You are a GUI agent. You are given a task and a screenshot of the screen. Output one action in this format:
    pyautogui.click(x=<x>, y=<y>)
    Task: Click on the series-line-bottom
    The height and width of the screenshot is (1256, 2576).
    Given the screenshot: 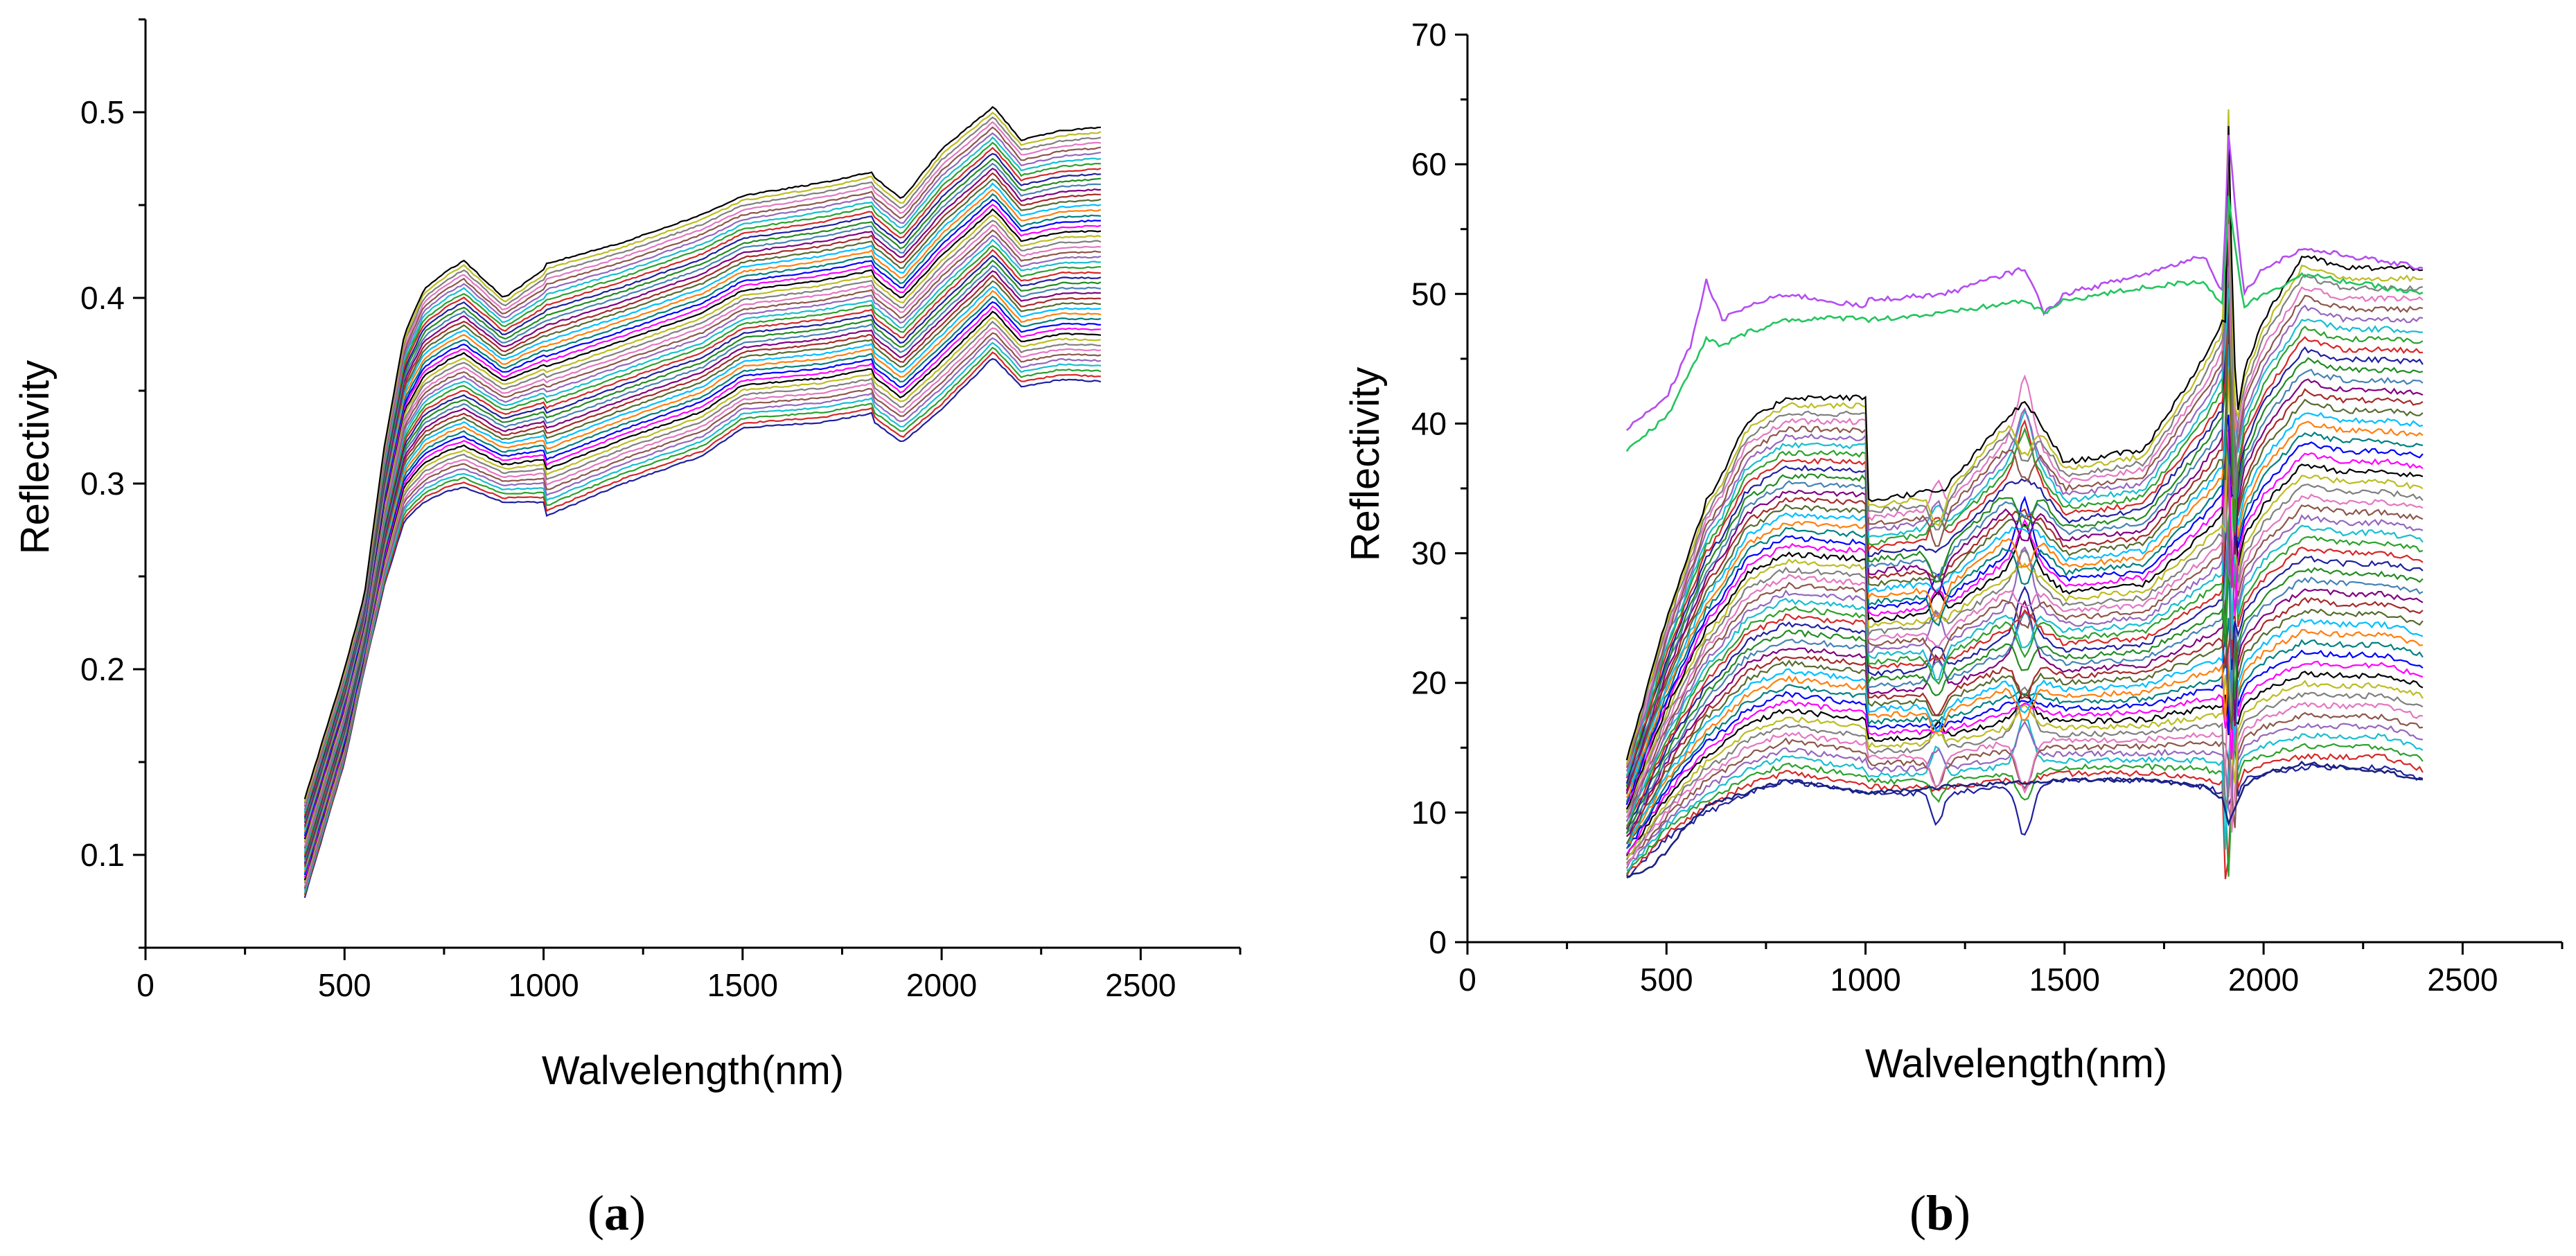 What is the action you would take?
    pyautogui.click(x=2024, y=819)
    